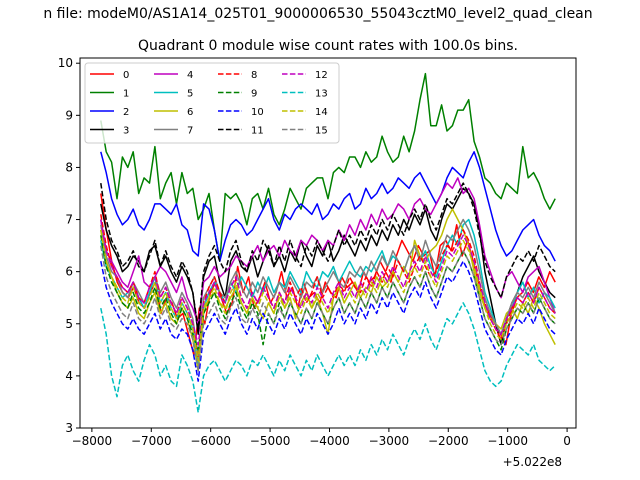 The width and height of the screenshot is (640, 480). Describe the element at coordinates (210, 441) in the screenshot. I see `x-tick-label: −6000` at that location.